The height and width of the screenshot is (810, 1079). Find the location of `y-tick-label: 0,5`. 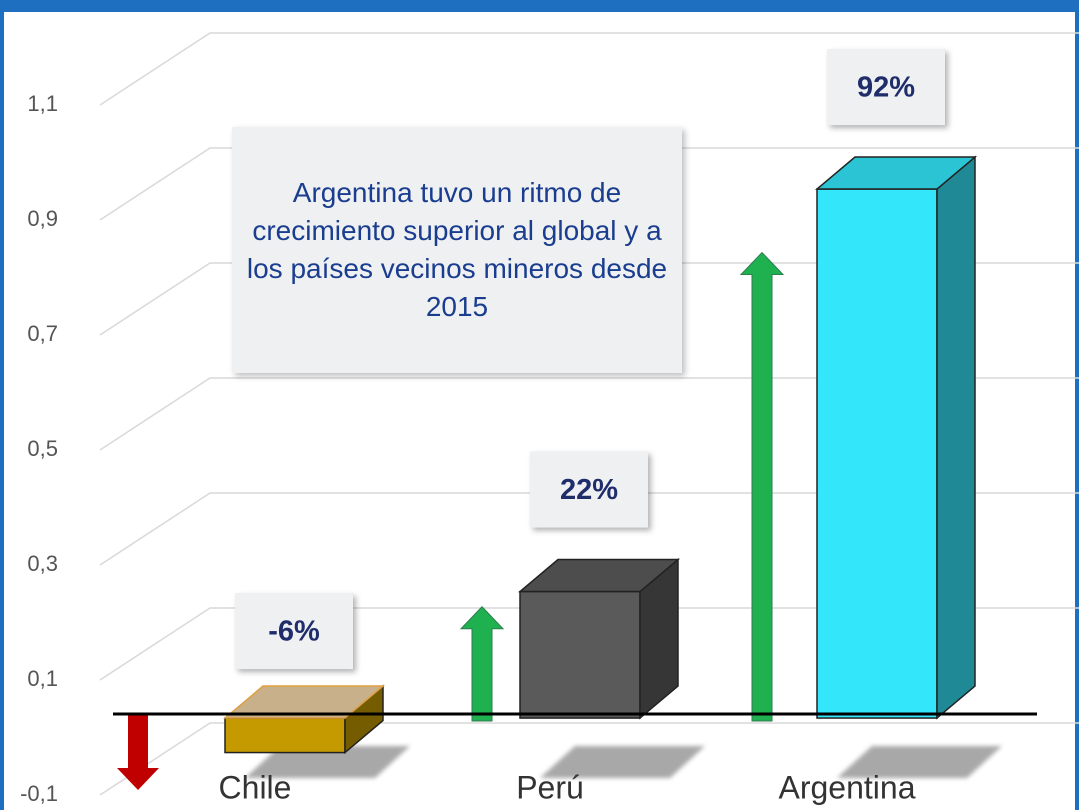

y-tick-label: 0,5 is located at coordinates (42, 448).